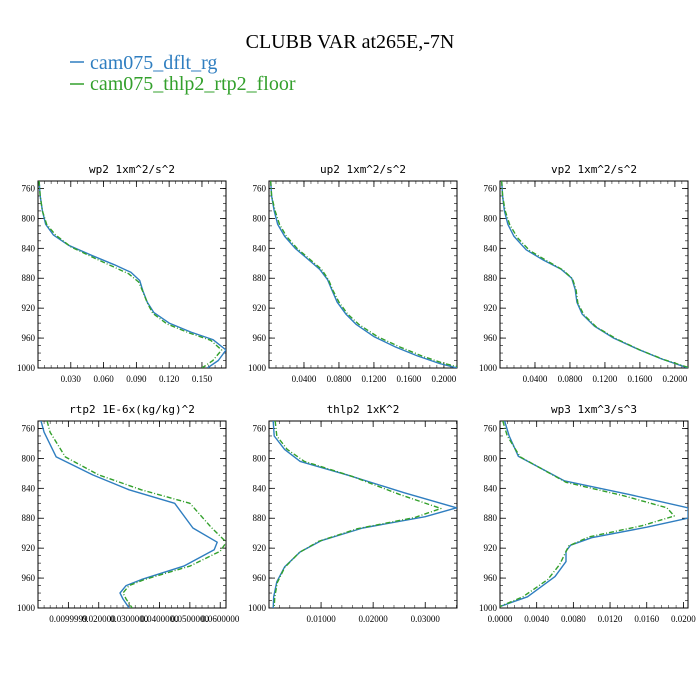 The image size is (700, 700). I want to click on panel-title: wp3 1xm^3/s^3, so click(594, 409).